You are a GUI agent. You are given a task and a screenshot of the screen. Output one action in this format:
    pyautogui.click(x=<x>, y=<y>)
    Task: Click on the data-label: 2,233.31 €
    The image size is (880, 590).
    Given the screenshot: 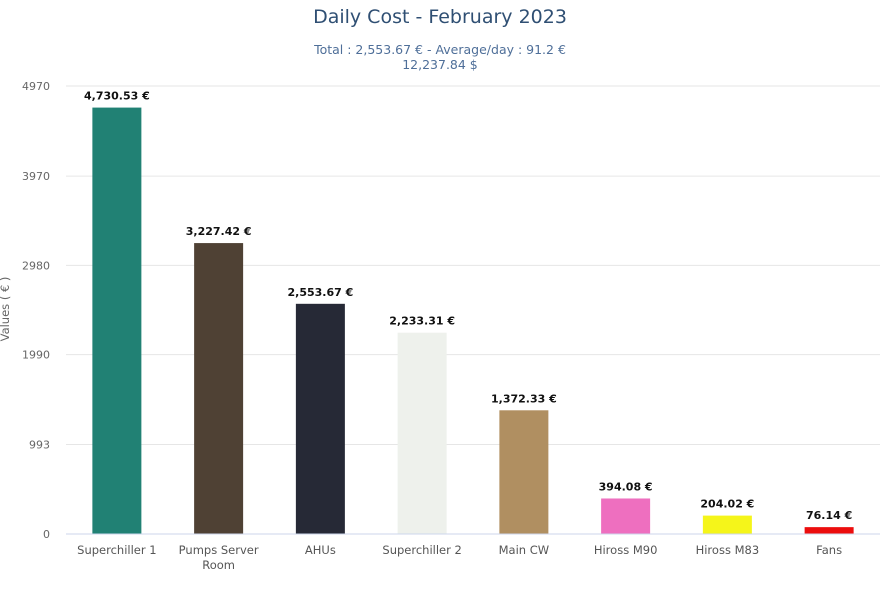 What is the action you would take?
    pyautogui.click(x=422, y=321)
    